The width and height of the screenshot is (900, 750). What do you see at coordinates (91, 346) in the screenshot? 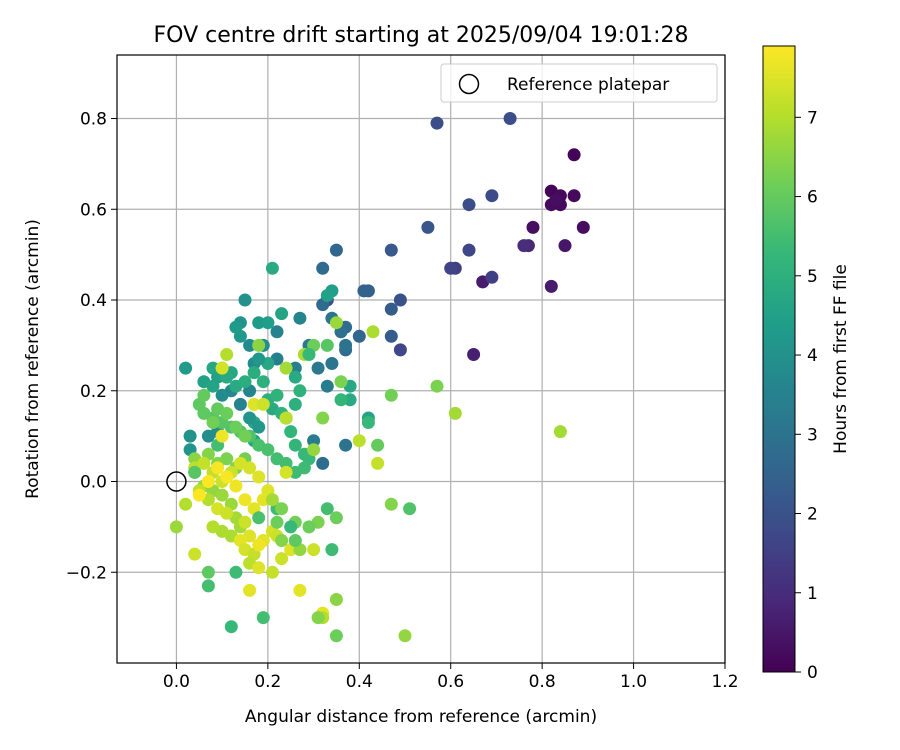
I see `y-axis-ticks: −0.2 0.0 0.2 0.4 0.6 0.8` at bounding box center [91, 346].